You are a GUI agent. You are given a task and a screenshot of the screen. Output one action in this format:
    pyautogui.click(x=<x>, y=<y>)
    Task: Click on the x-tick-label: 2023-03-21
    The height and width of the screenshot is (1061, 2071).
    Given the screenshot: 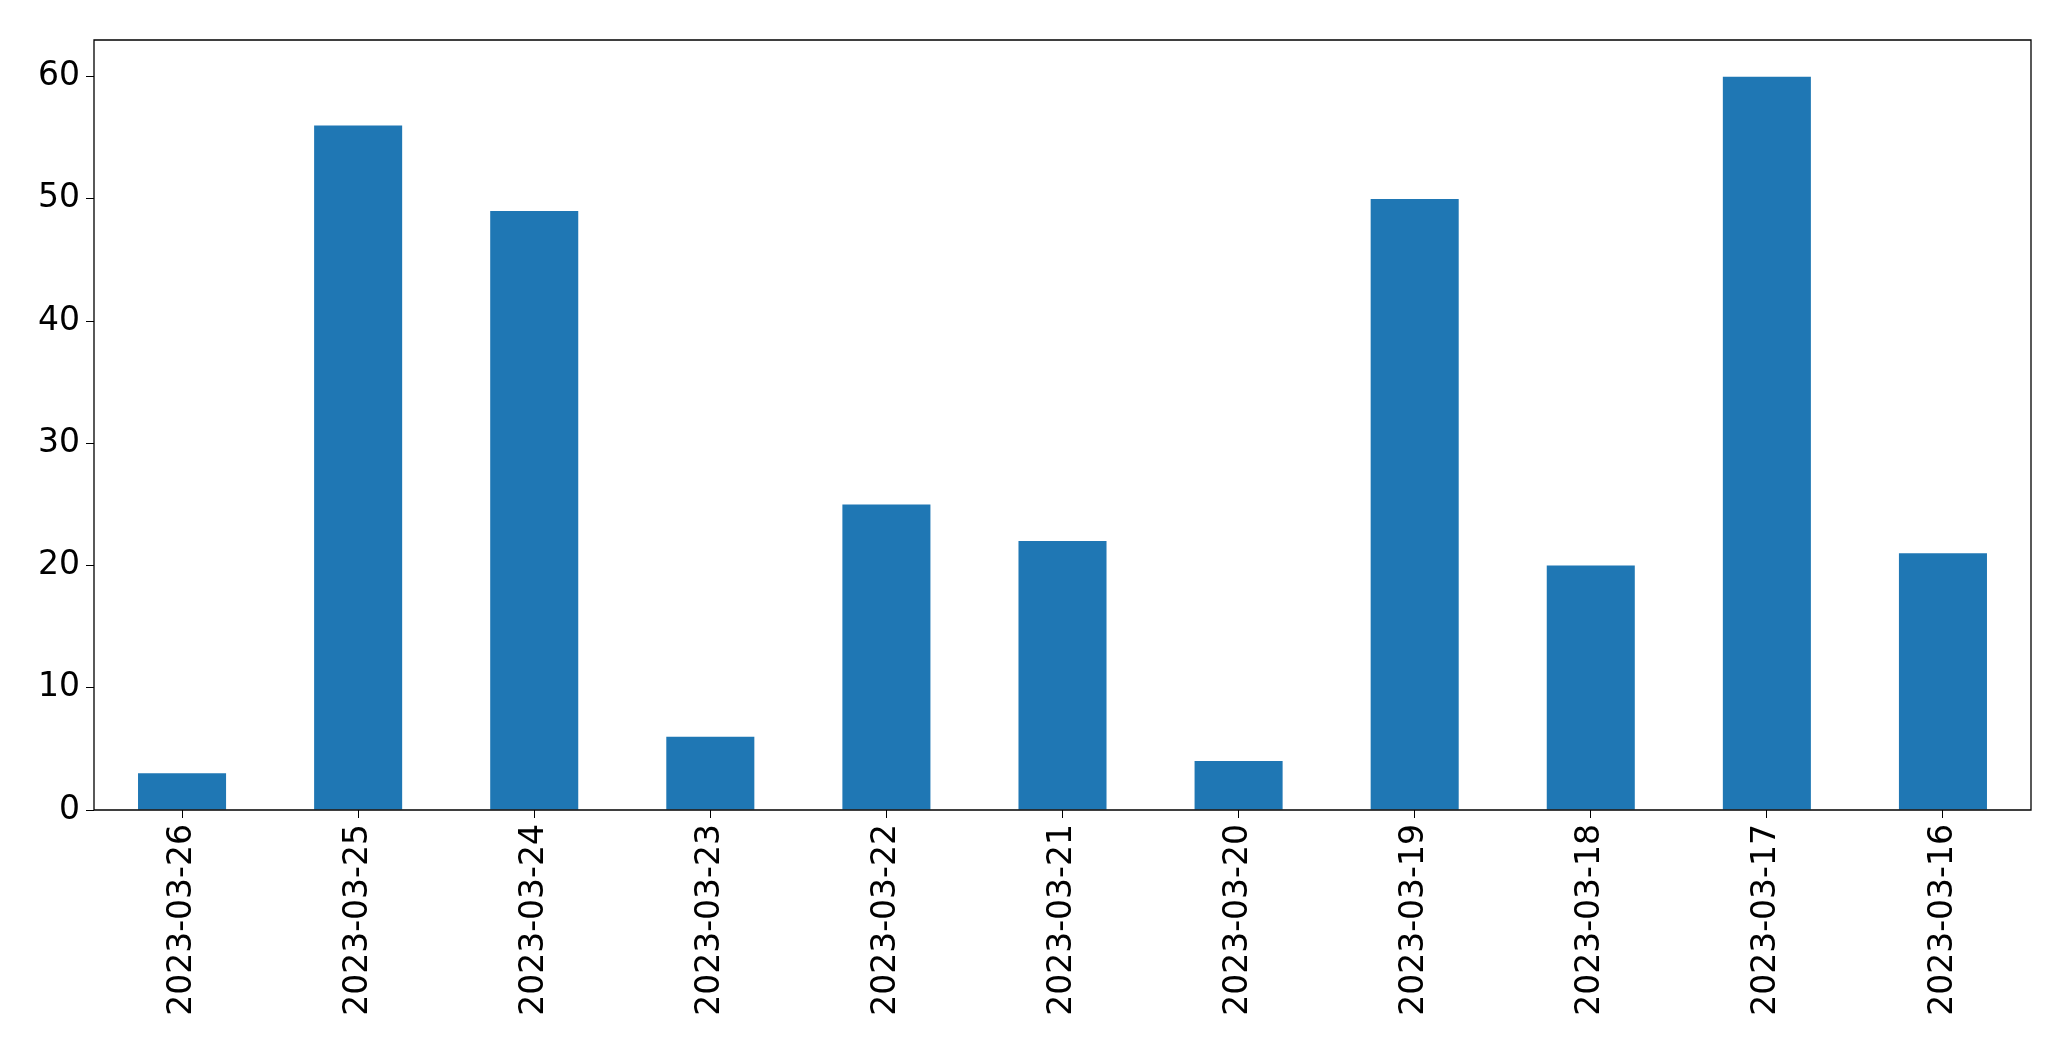 What is the action you would take?
    pyautogui.click(x=1060, y=920)
    